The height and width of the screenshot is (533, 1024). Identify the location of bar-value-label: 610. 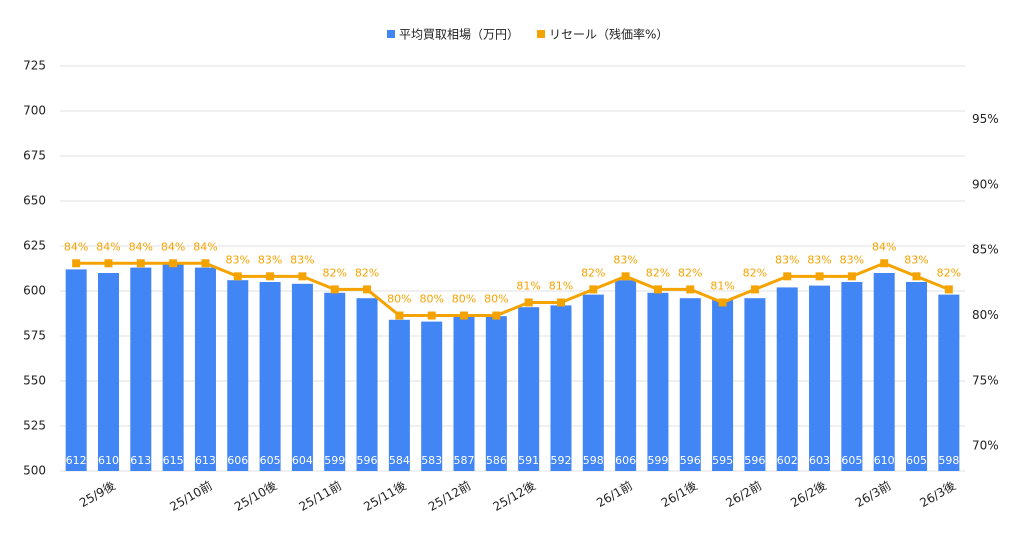
(884, 460).